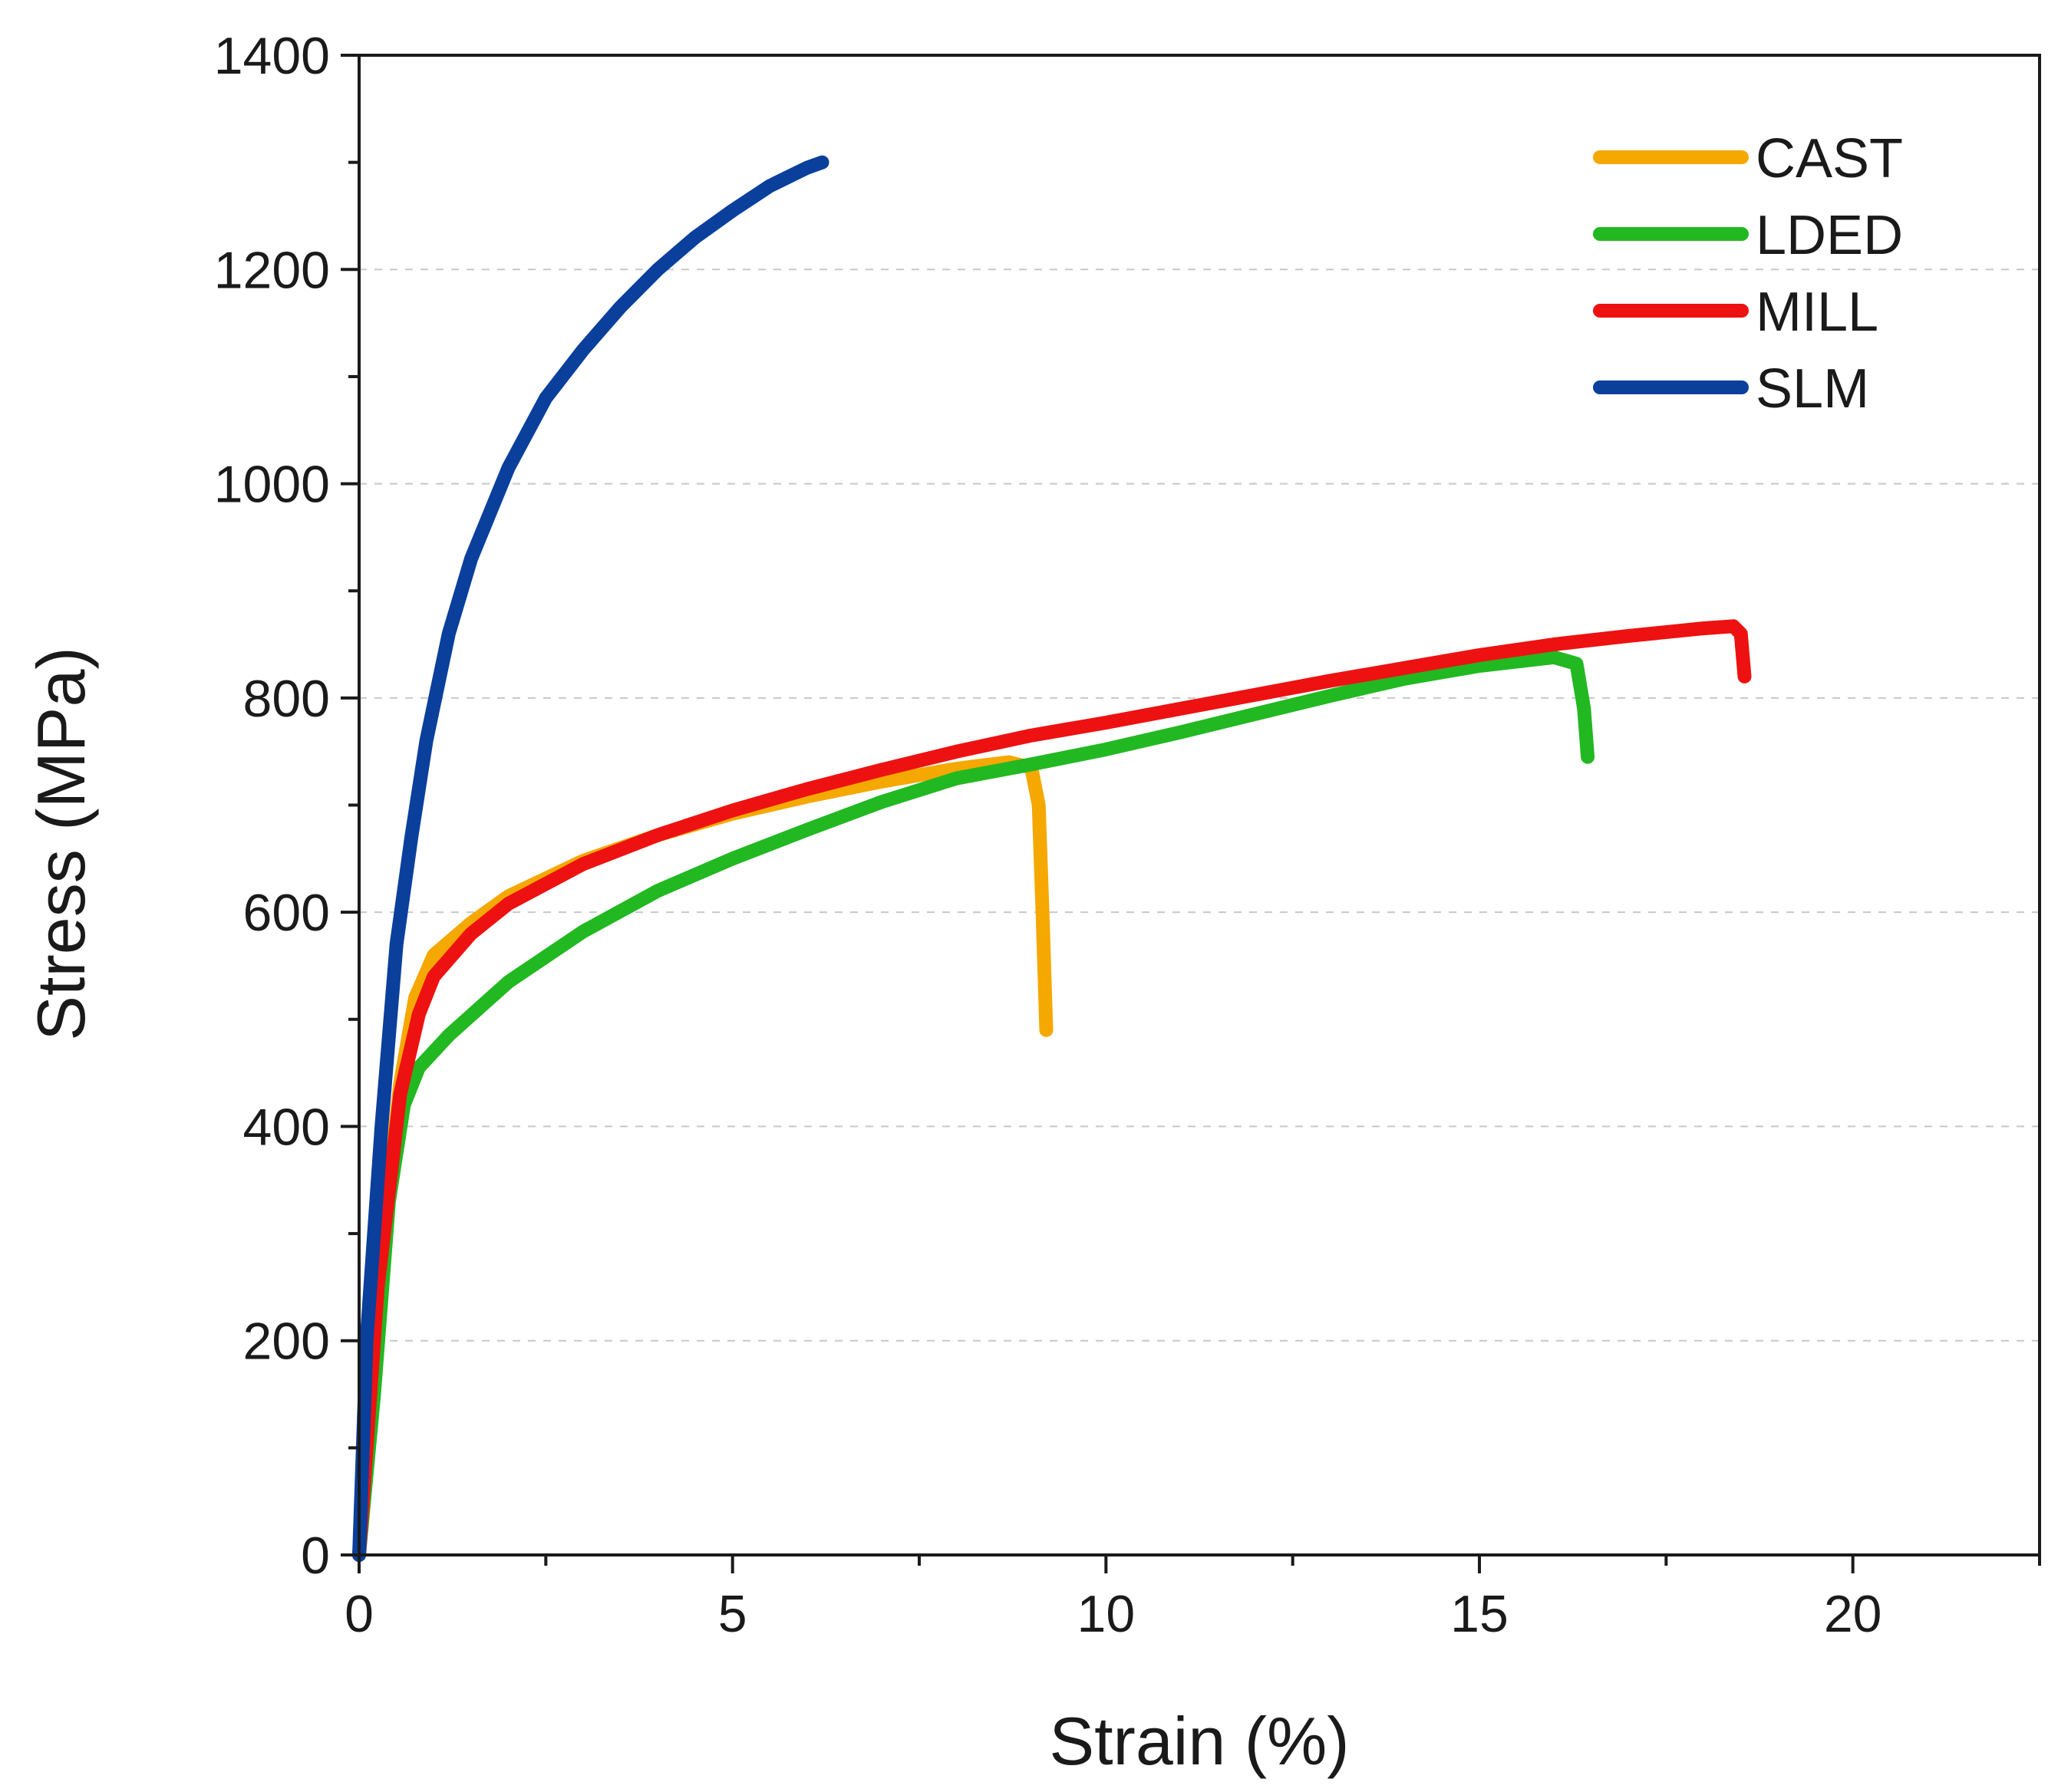 Image resolution: width=2048 pixels, height=1792 pixels. What do you see at coordinates (286, 699) in the screenshot?
I see `y-tick-label: 800` at bounding box center [286, 699].